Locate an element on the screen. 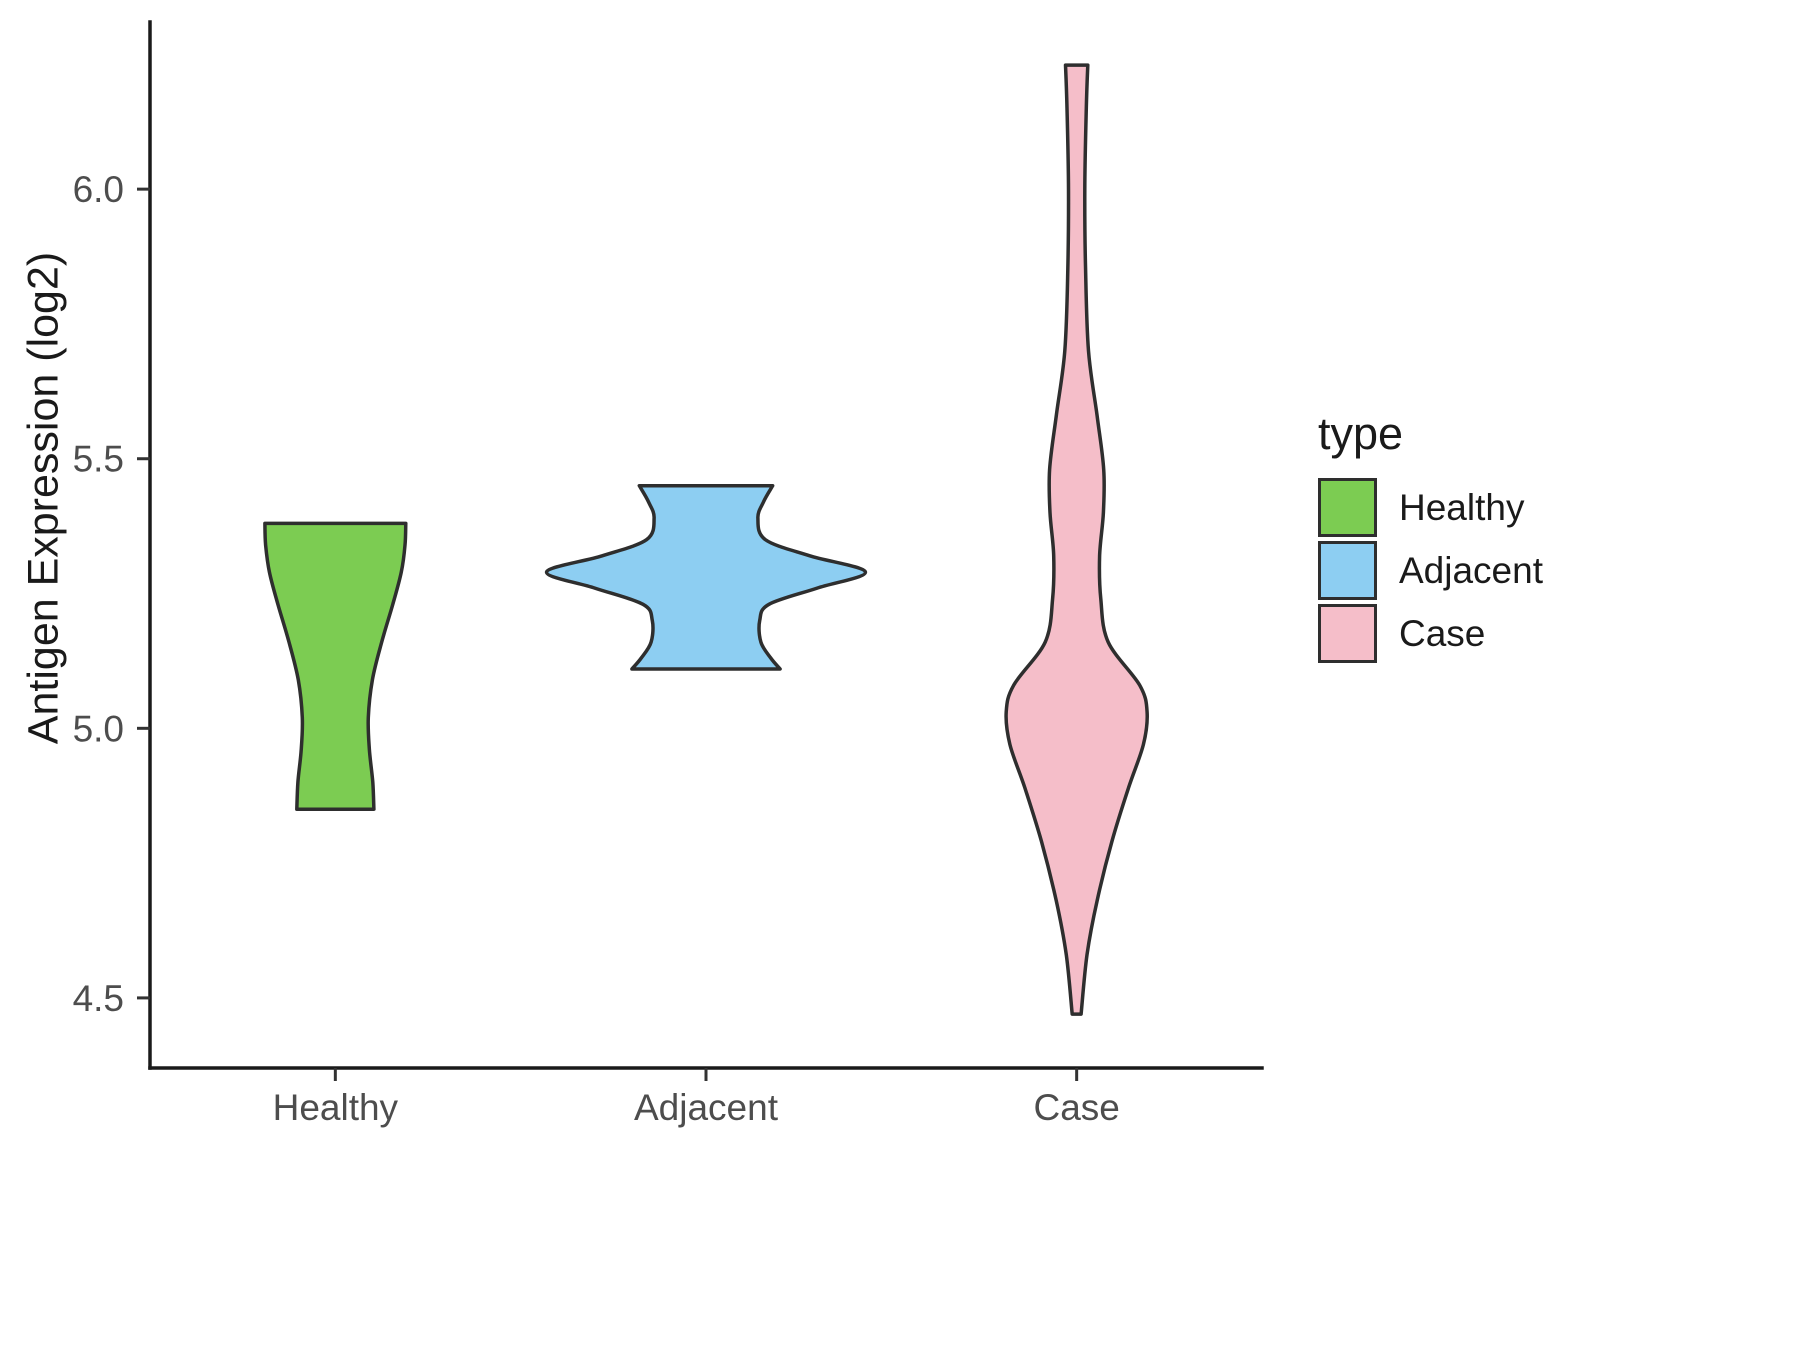 The image size is (1800, 1350). violin-healthy is located at coordinates (335, 666).